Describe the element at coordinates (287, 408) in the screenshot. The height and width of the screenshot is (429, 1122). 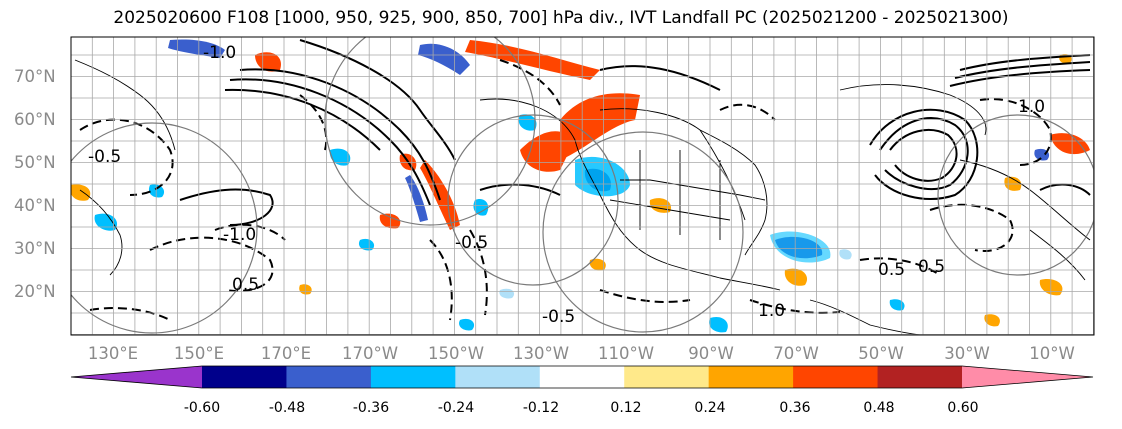
I see `colorbar-tick-label: -0.48` at that location.